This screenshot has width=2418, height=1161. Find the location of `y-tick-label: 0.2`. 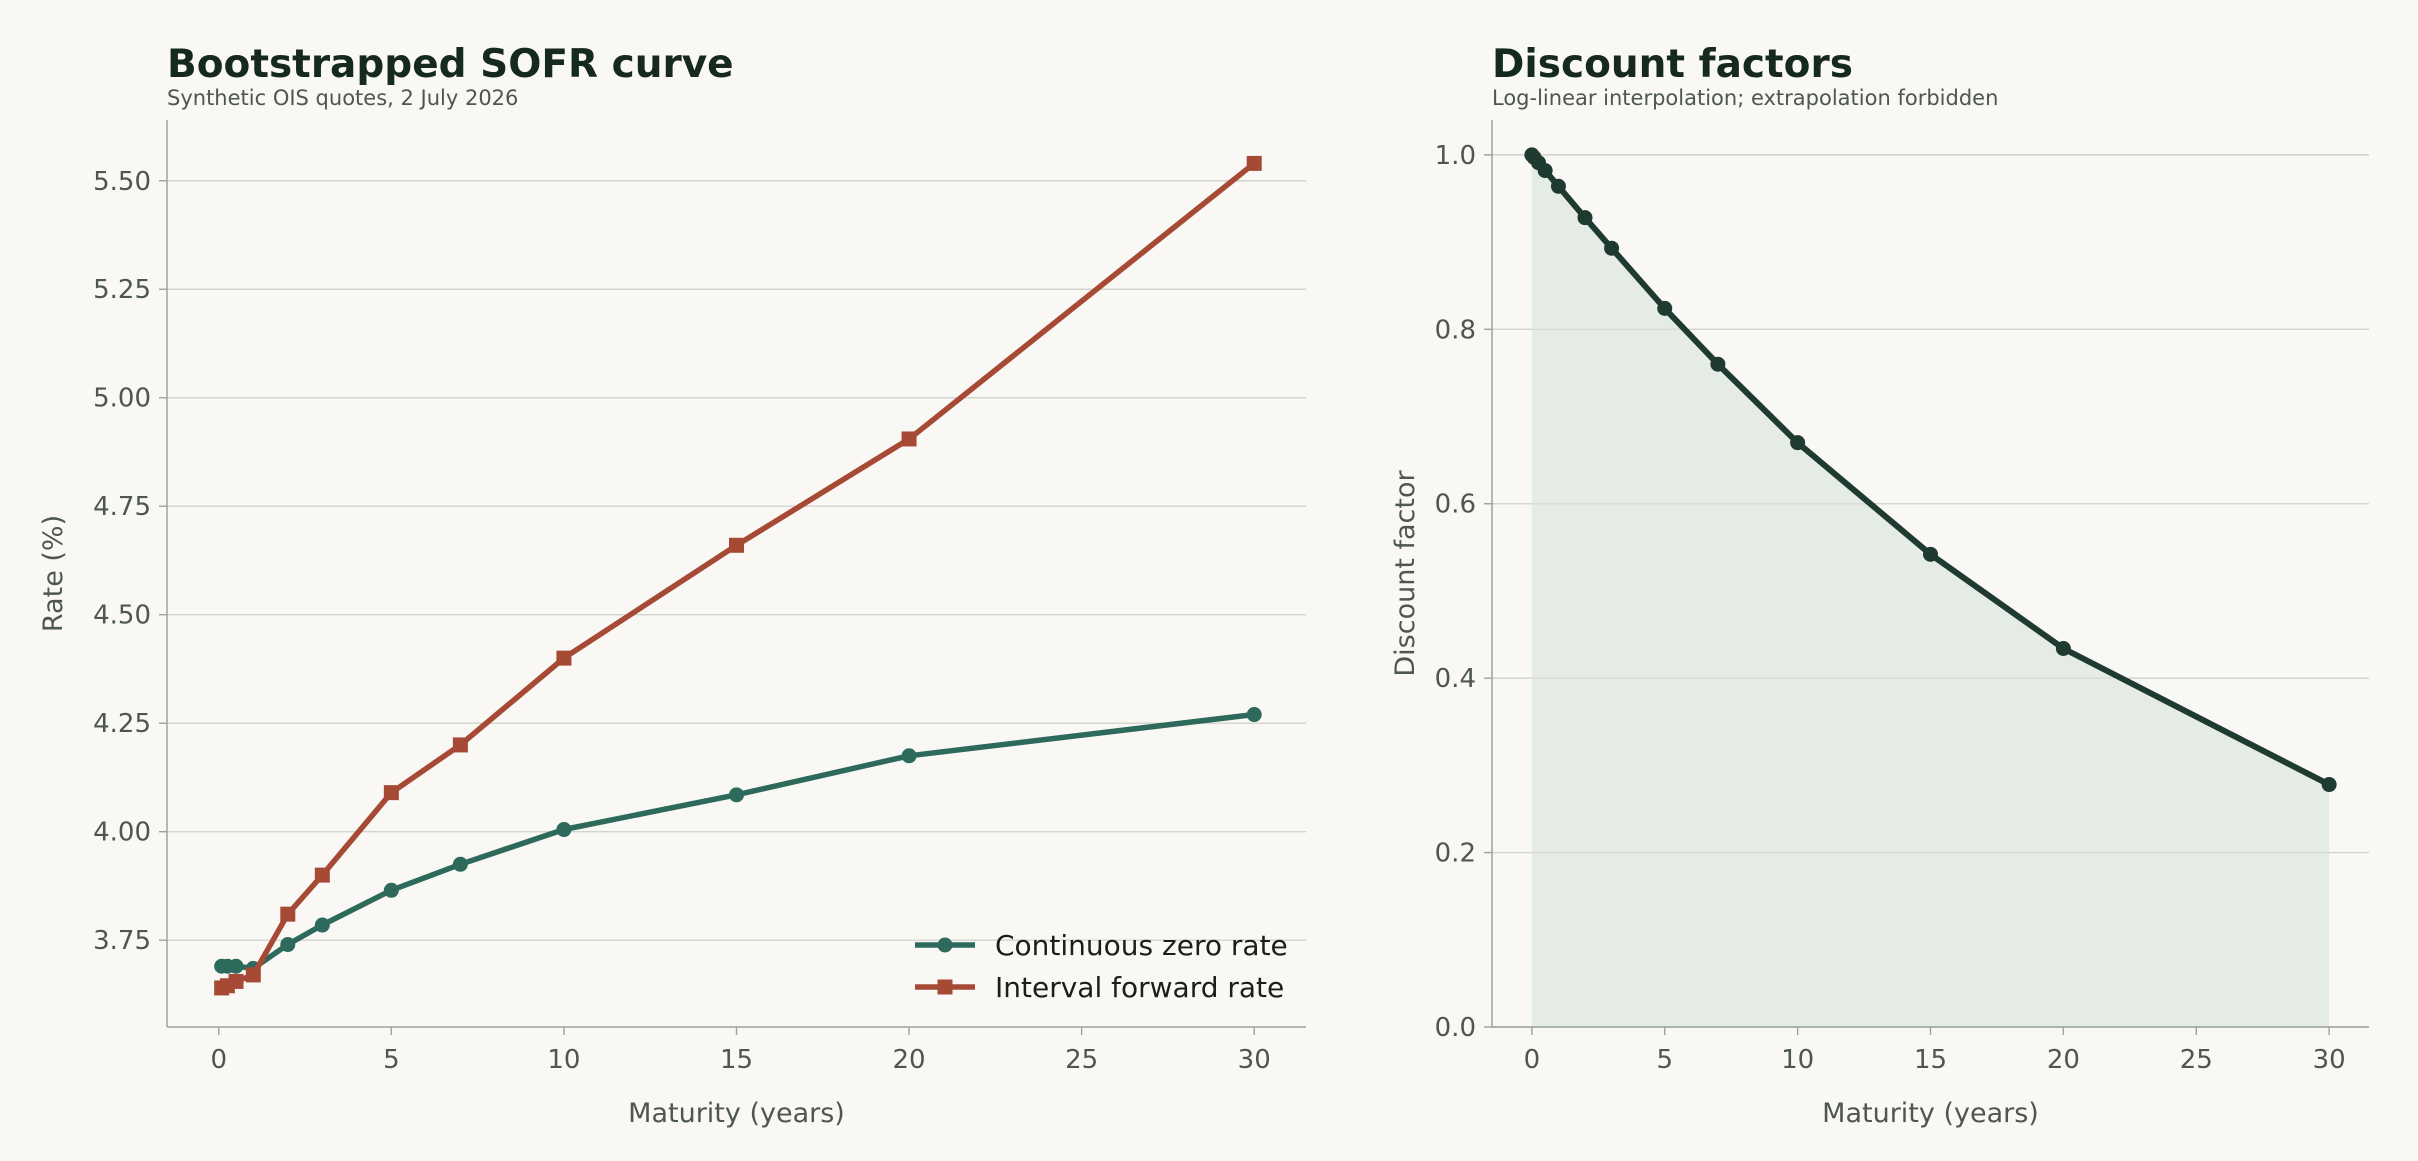

y-tick-label: 0.2 is located at coordinates (1455, 854).